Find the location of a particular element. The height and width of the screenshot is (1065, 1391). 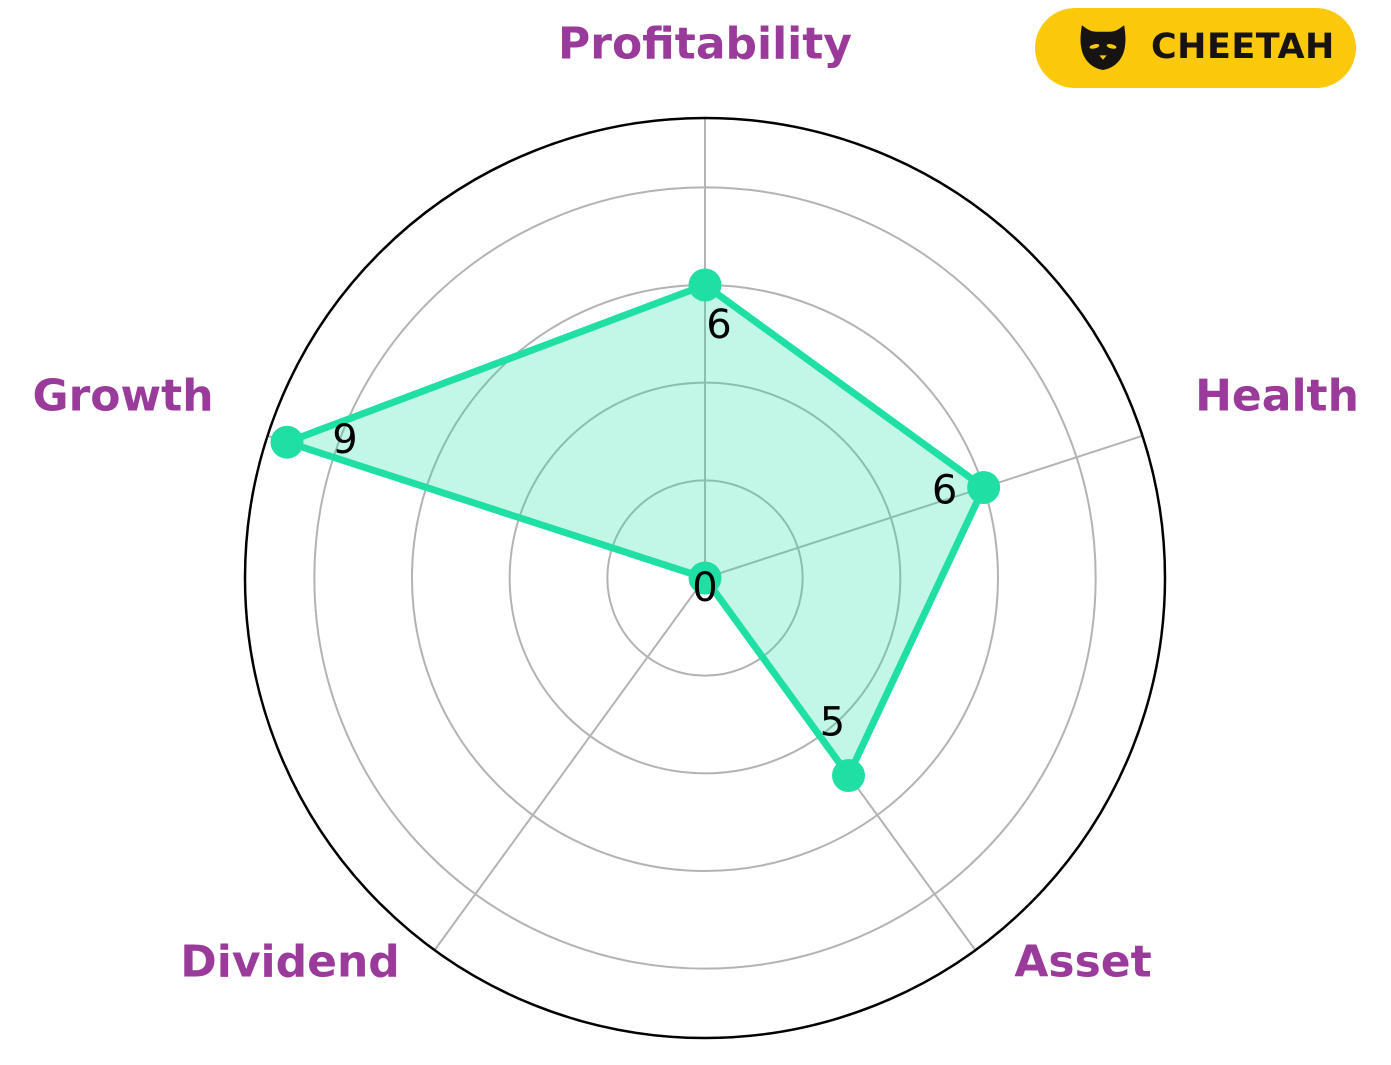

axis-spoke-dividend is located at coordinates (569, 764).